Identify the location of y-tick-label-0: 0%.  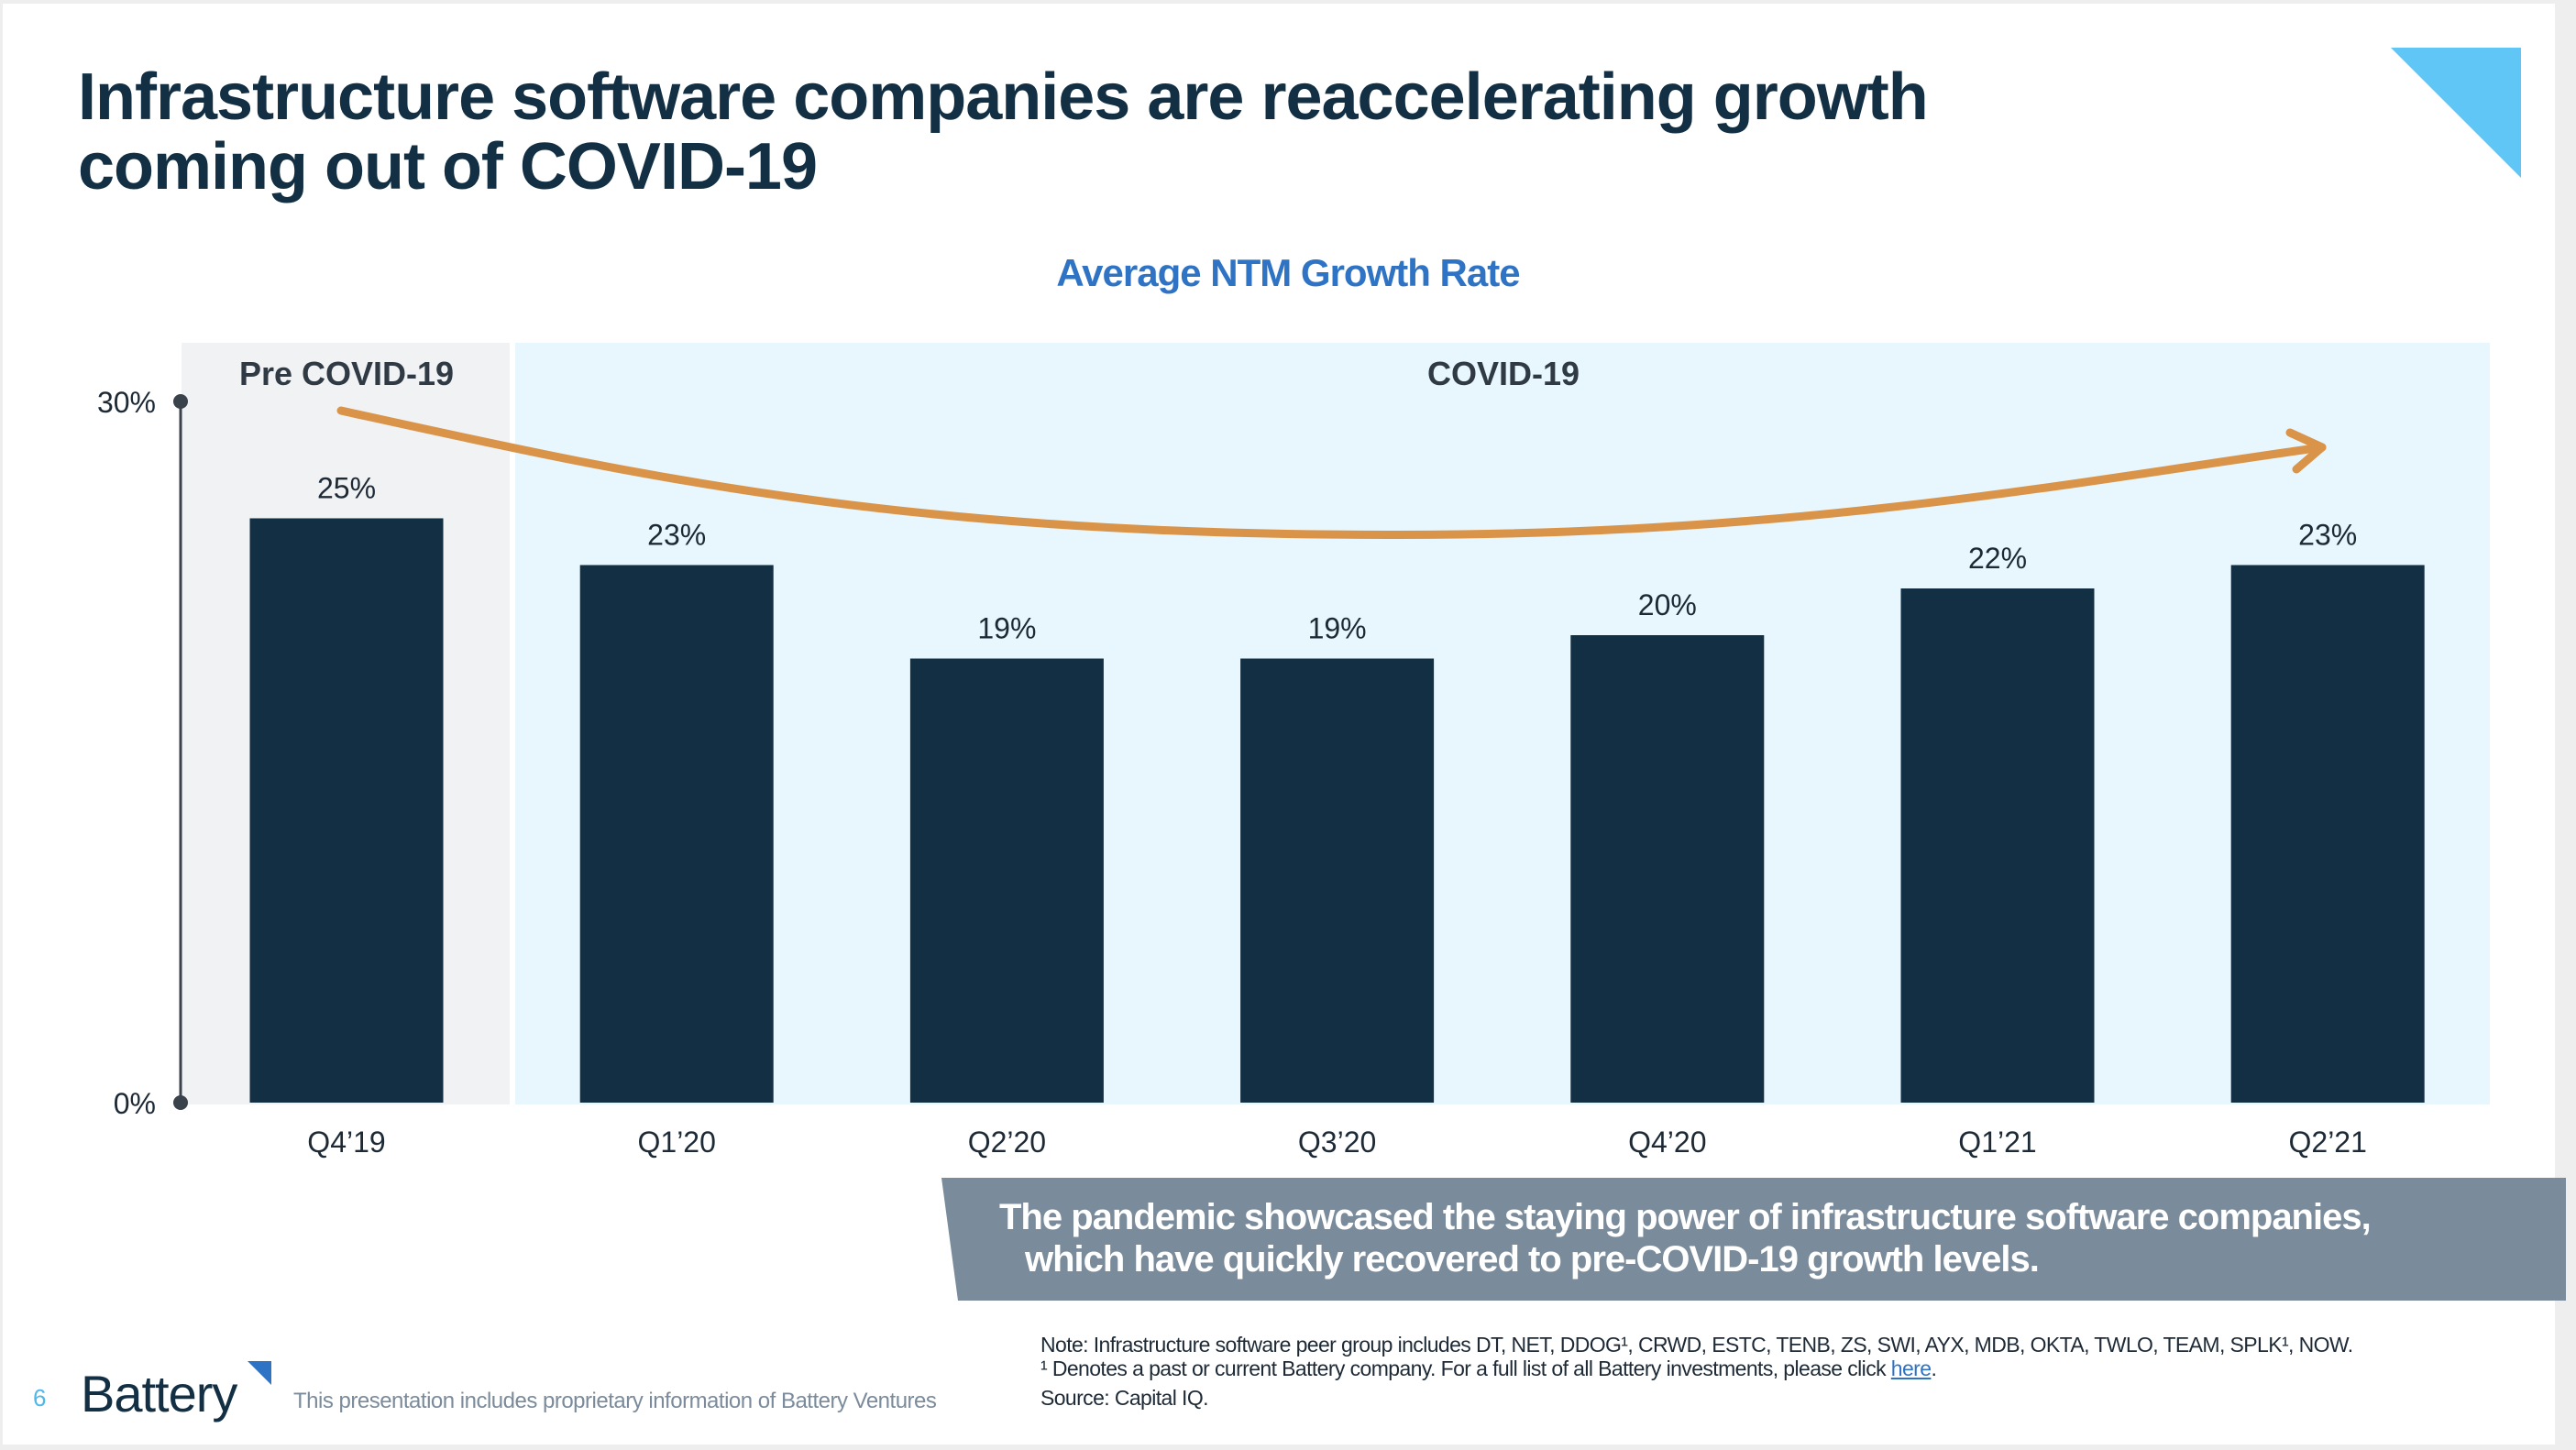
(135, 1103).